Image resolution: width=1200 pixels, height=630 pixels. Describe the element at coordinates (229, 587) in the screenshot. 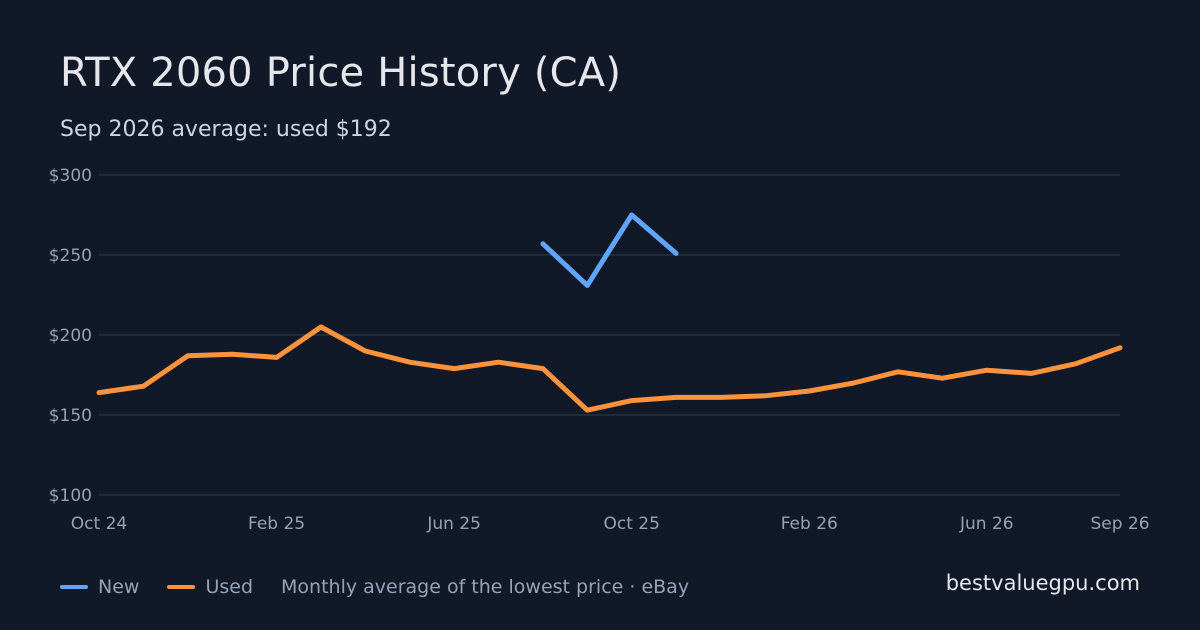

I see `legend-label-used: Used` at that location.